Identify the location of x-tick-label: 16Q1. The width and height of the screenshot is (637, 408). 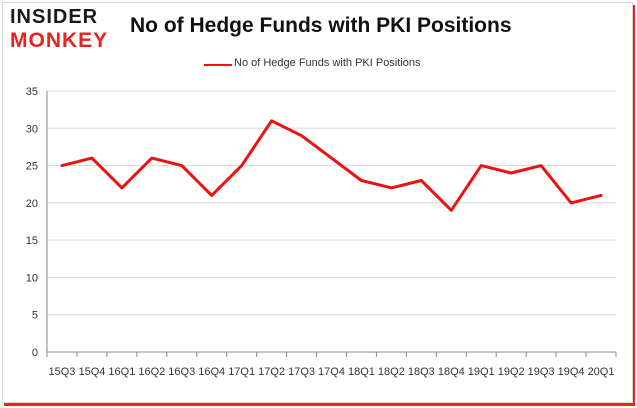
(121, 372).